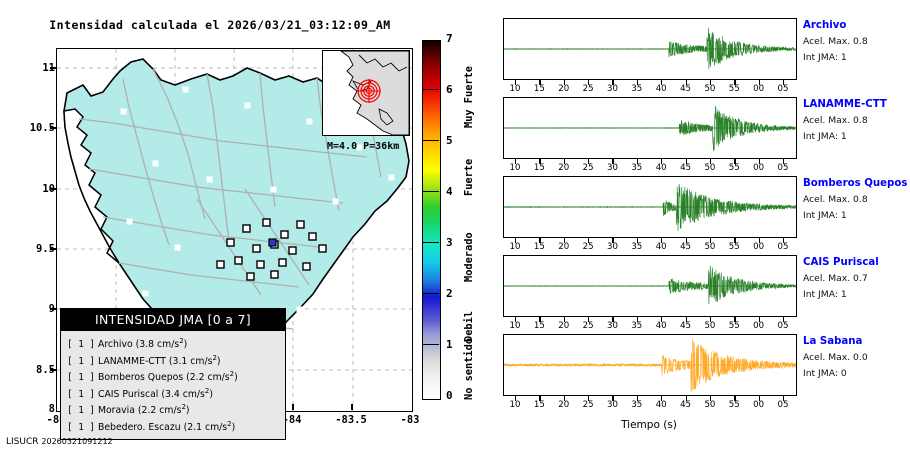 The image size is (910, 460). Describe the element at coordinates (650, 286) in the screenshot. I see `seismogram-plot` at that location.